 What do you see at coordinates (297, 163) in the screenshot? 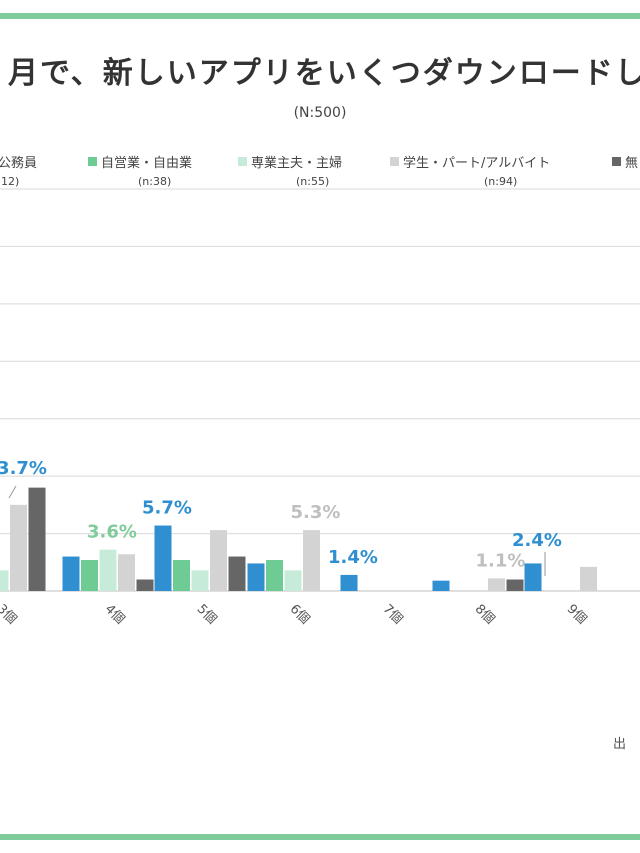
I see `legend-label-2: 専業主夫・主婦` at bounding box center [297, 163].